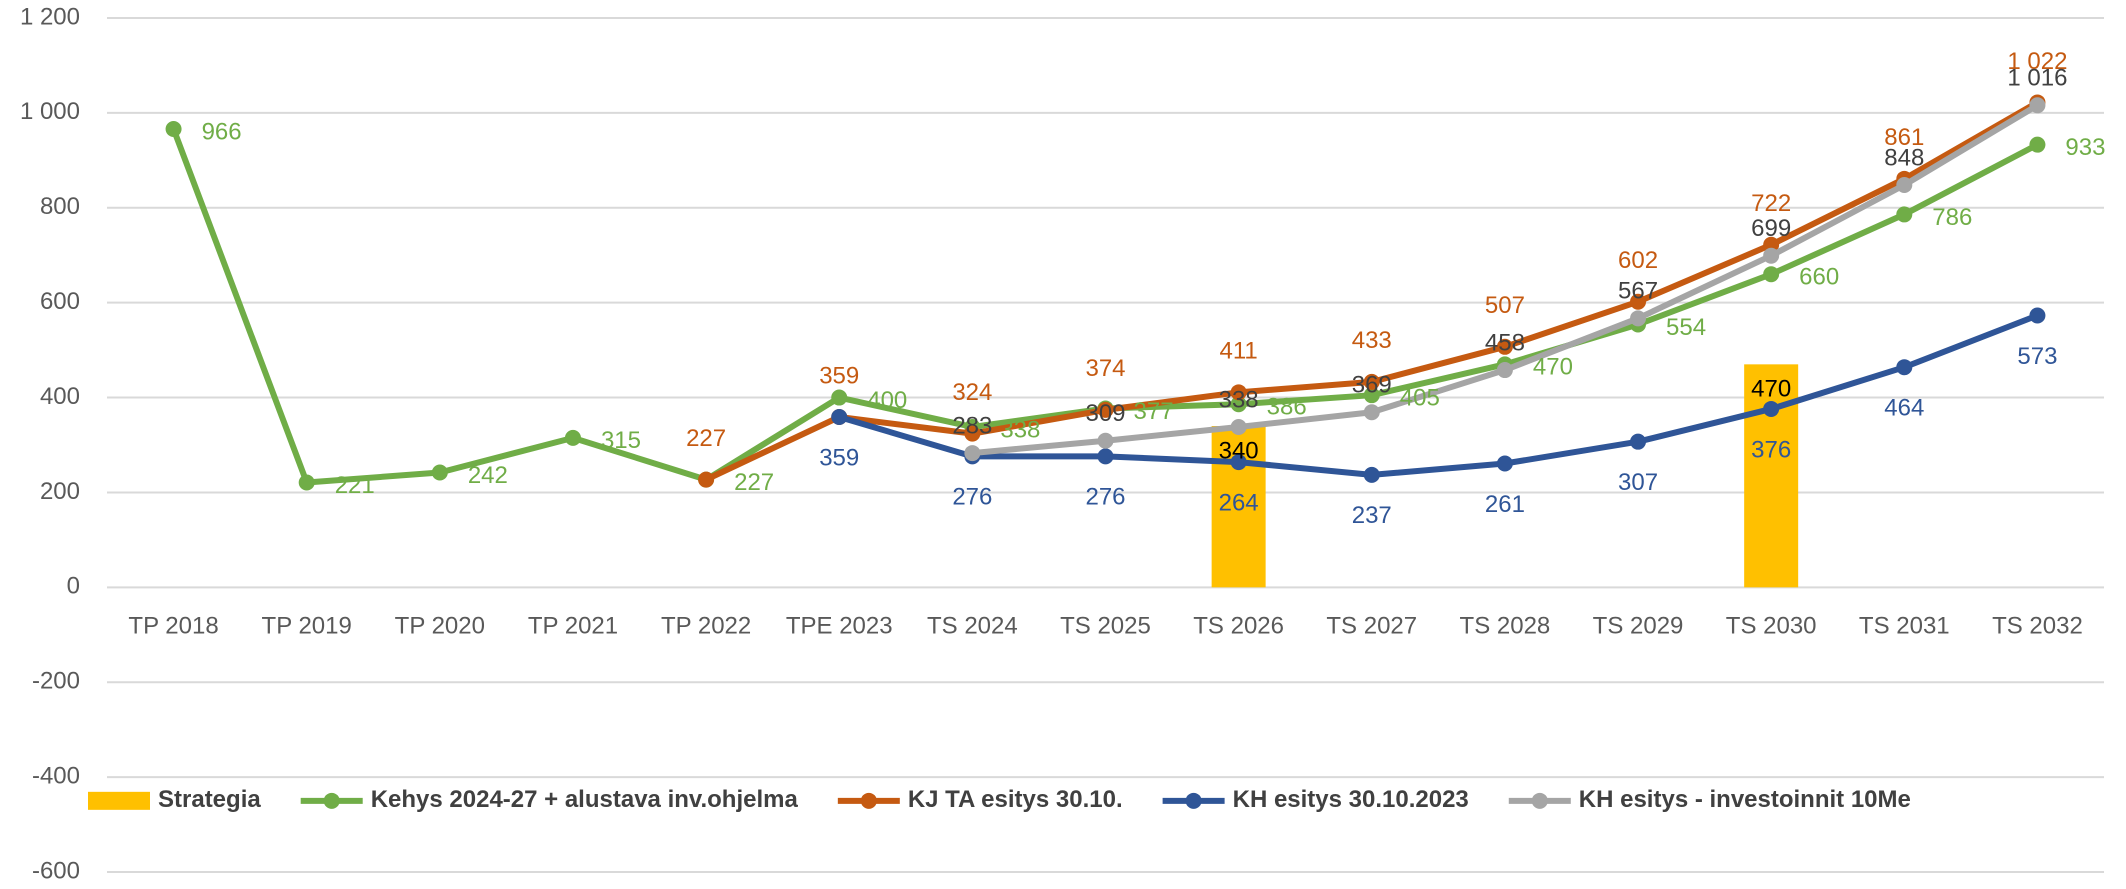  I want to click on data-label: 237, so click(1372, 515).